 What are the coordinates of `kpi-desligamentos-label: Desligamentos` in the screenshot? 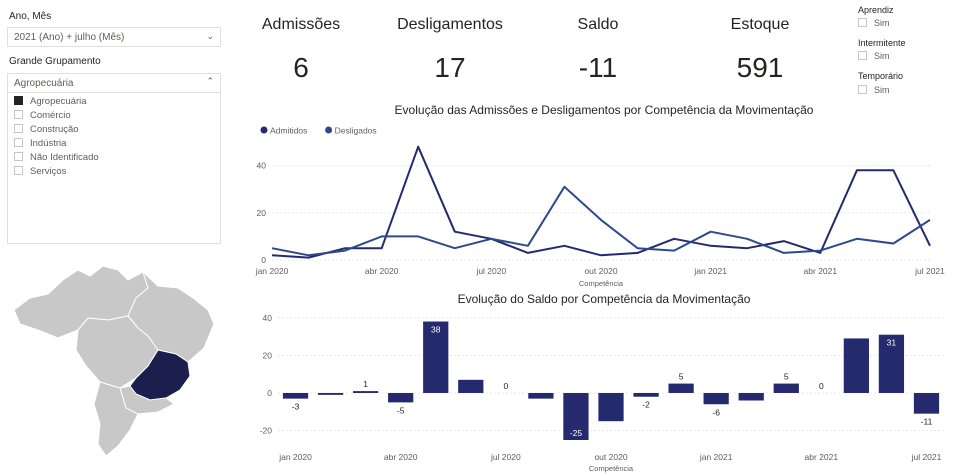 It's located at (450, 24).